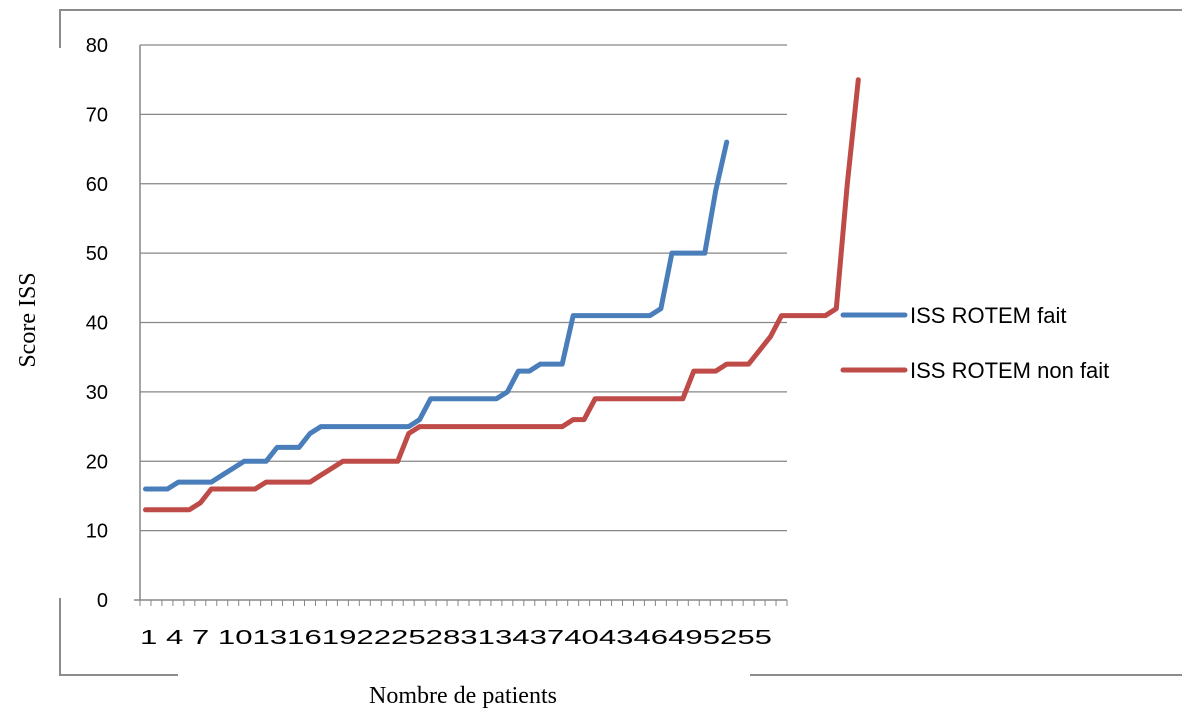  I want to click on y-tick-labels: 0 10 20 30 40 50 60 70 80, so click(97, 323).